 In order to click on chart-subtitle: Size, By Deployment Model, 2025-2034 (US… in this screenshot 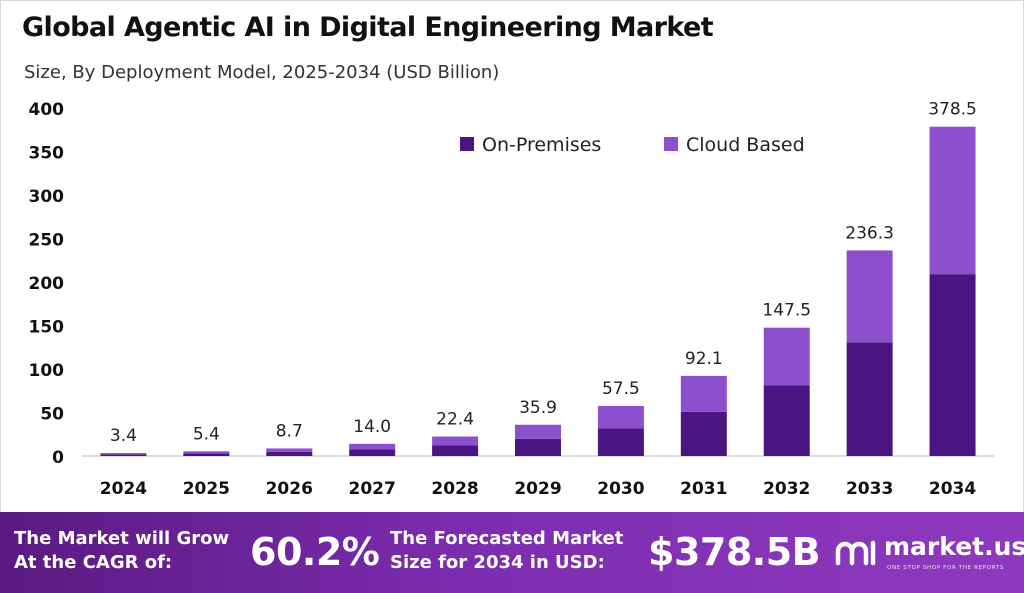, I will do `click(262, 72)`.